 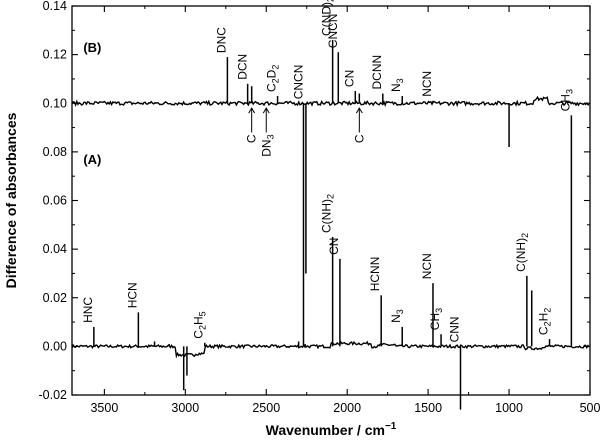 I want to click on x-axis-title: Wavenumber / cm−1, so click(x=331, y=429).